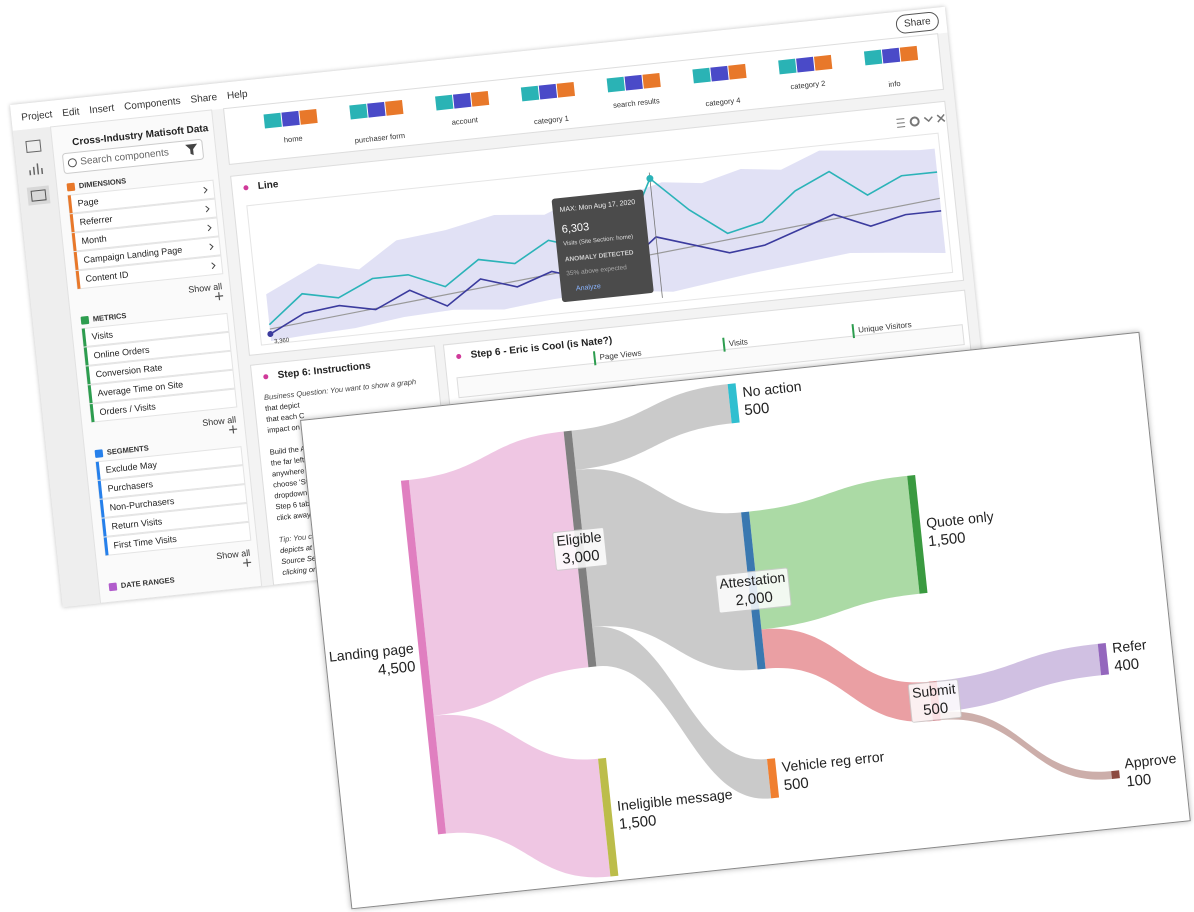 The height and width of the screenshot is (912, 1194). What do you see at coordinates (1151, 760) in the screenshot?
I see `node-label: Approve` at bounding box center [1151, 760].